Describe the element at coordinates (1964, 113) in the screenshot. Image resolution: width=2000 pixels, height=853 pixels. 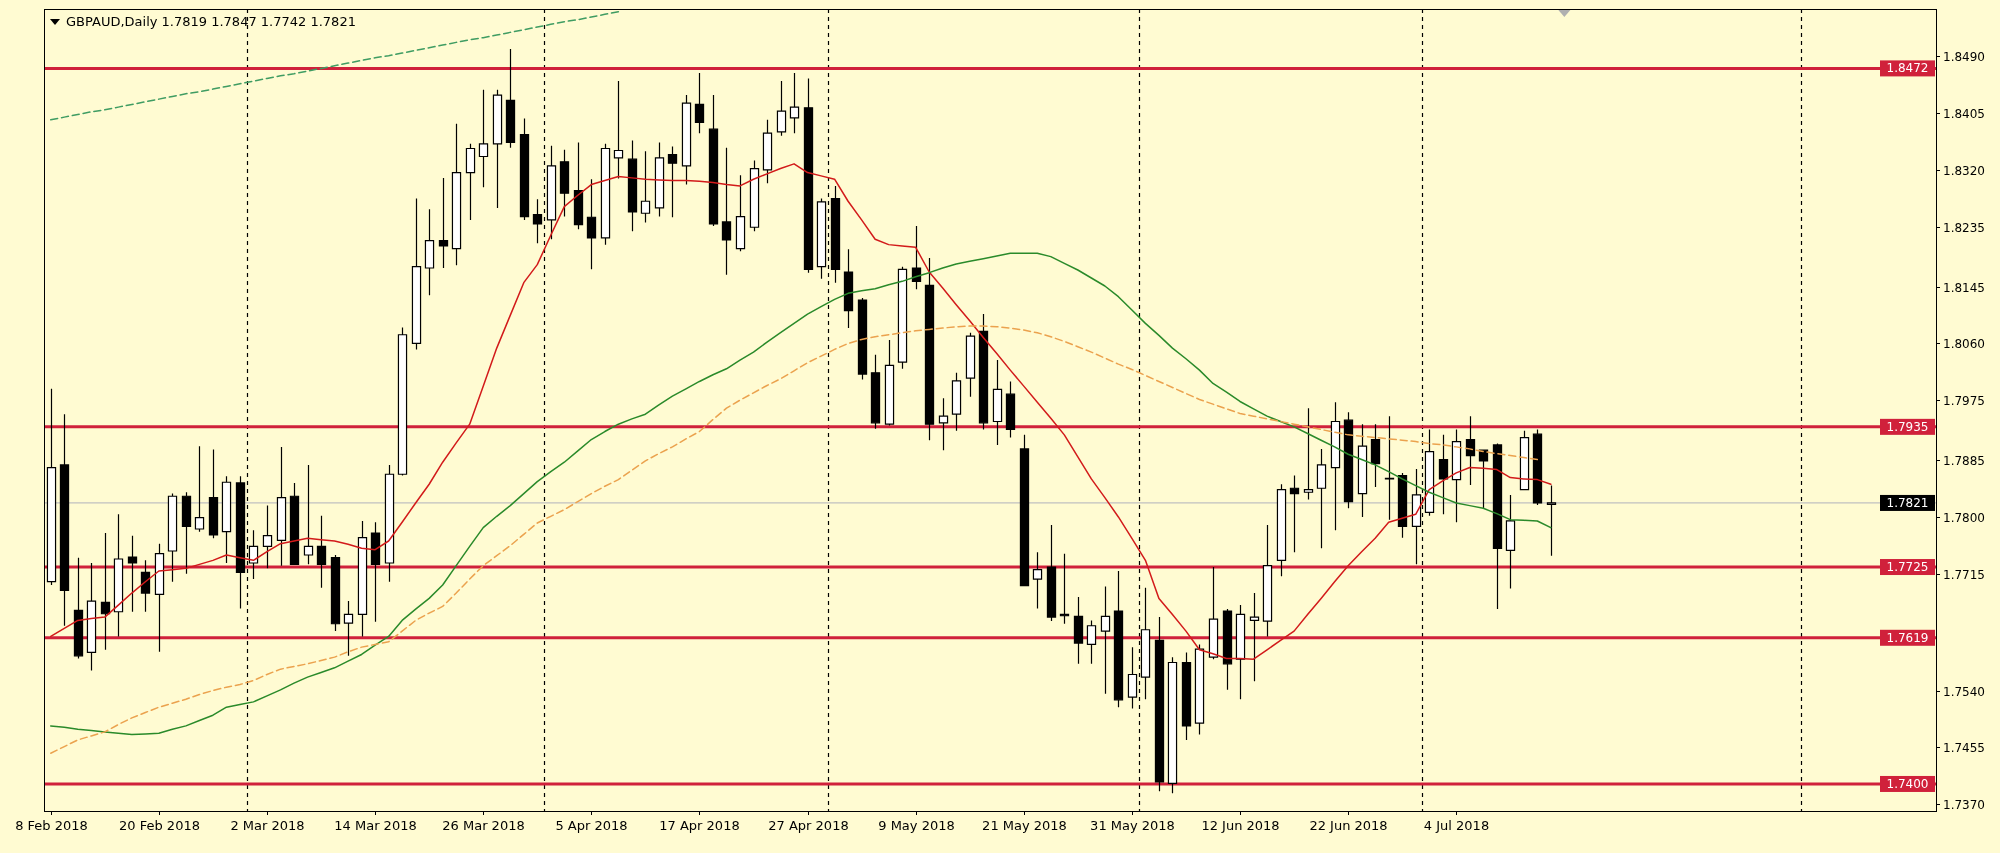
I see `y-tick-label: 1.8405` at that location.